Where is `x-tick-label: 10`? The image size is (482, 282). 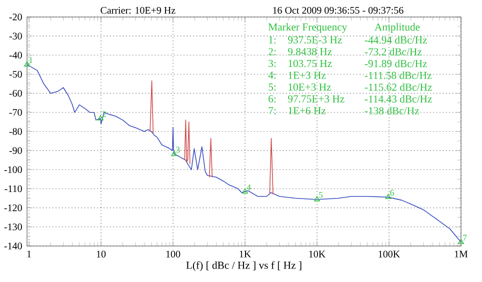 x-tick-label: 10 is located at coordinates (101, 254).